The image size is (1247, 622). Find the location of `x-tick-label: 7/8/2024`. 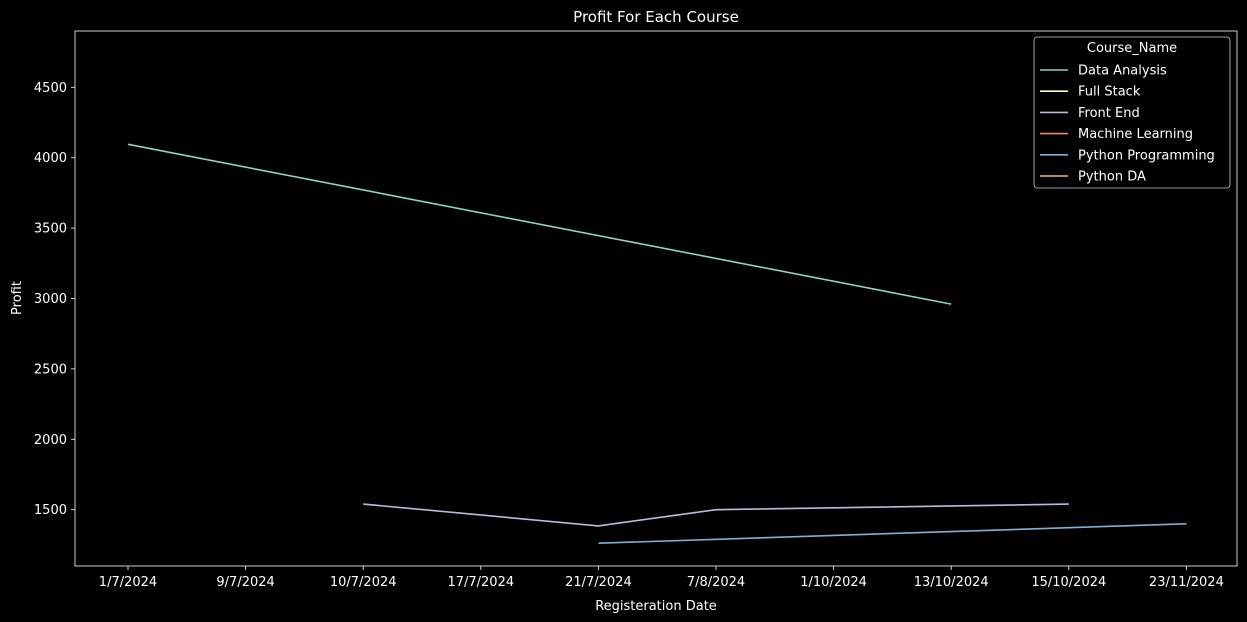

x-tick-label: 7/8/2024 is located at coordinates (716, 582).